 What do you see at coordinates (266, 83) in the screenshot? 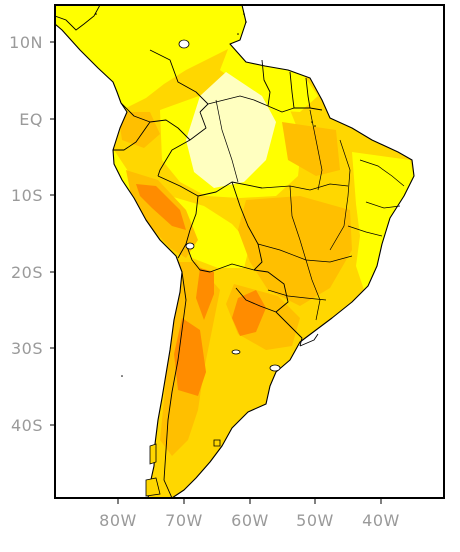
I see `border-venezuela-guyana` at bounding box center [266, 83].